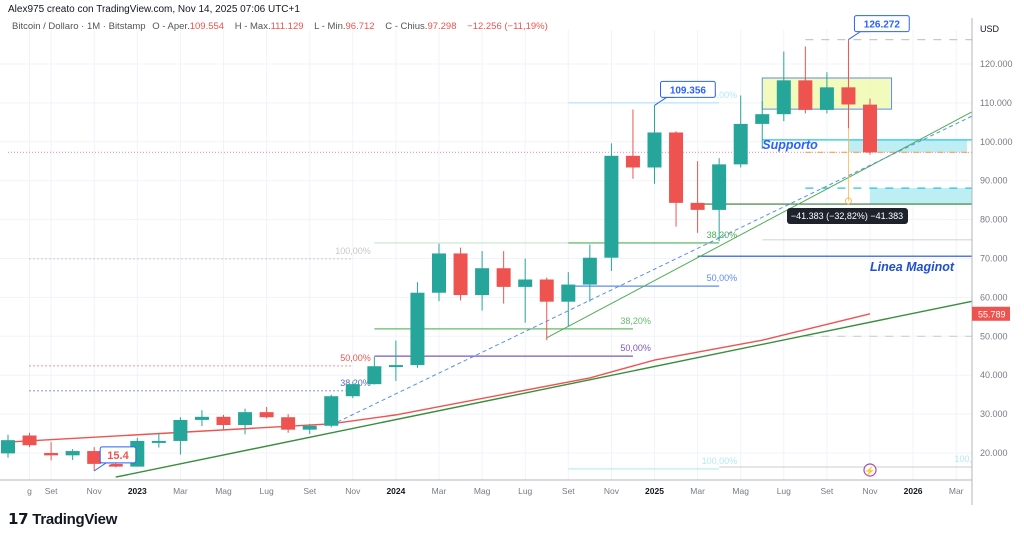 Image resolution: width=1024 pixels, height=539 pixels. What do you see at coordinates (171, 26) in the screenshot?
I see `open-label: O - Aper.` at bounding box center [171, 26].